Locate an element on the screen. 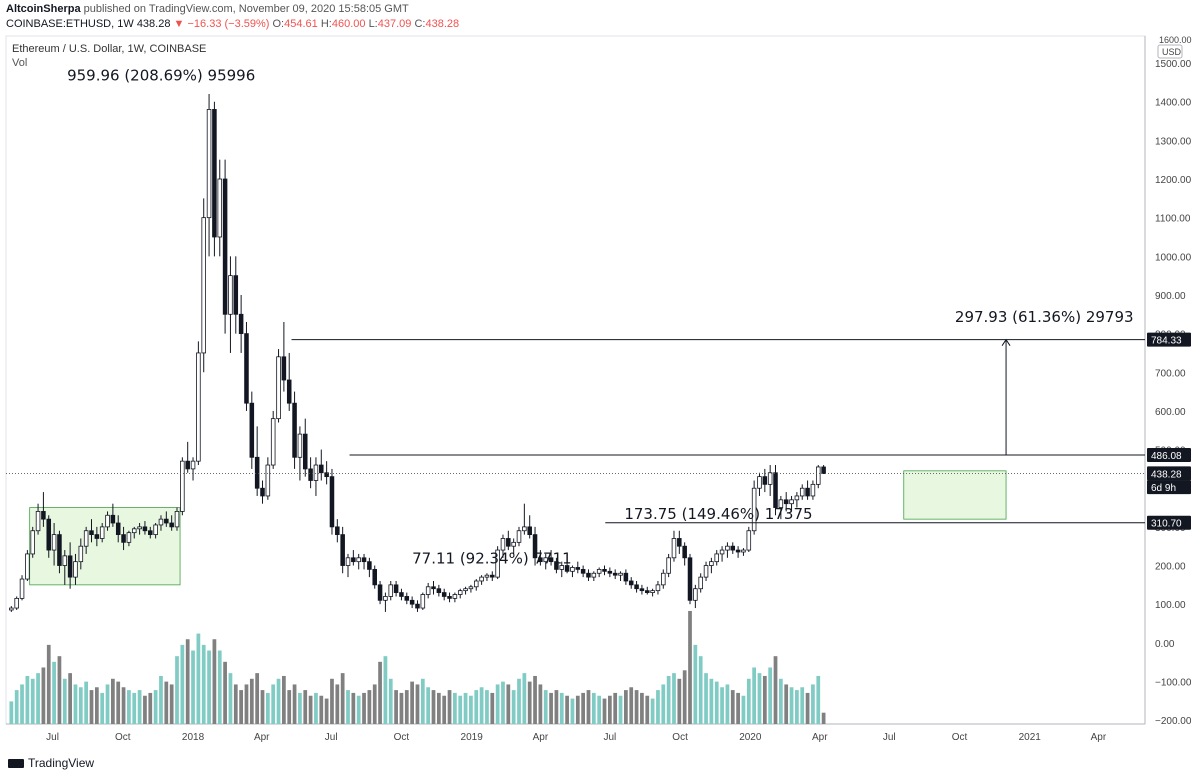 This screenshot has width=1200, height=776. price-tag-label: 486.08 is located at coordinates (1166, 456).